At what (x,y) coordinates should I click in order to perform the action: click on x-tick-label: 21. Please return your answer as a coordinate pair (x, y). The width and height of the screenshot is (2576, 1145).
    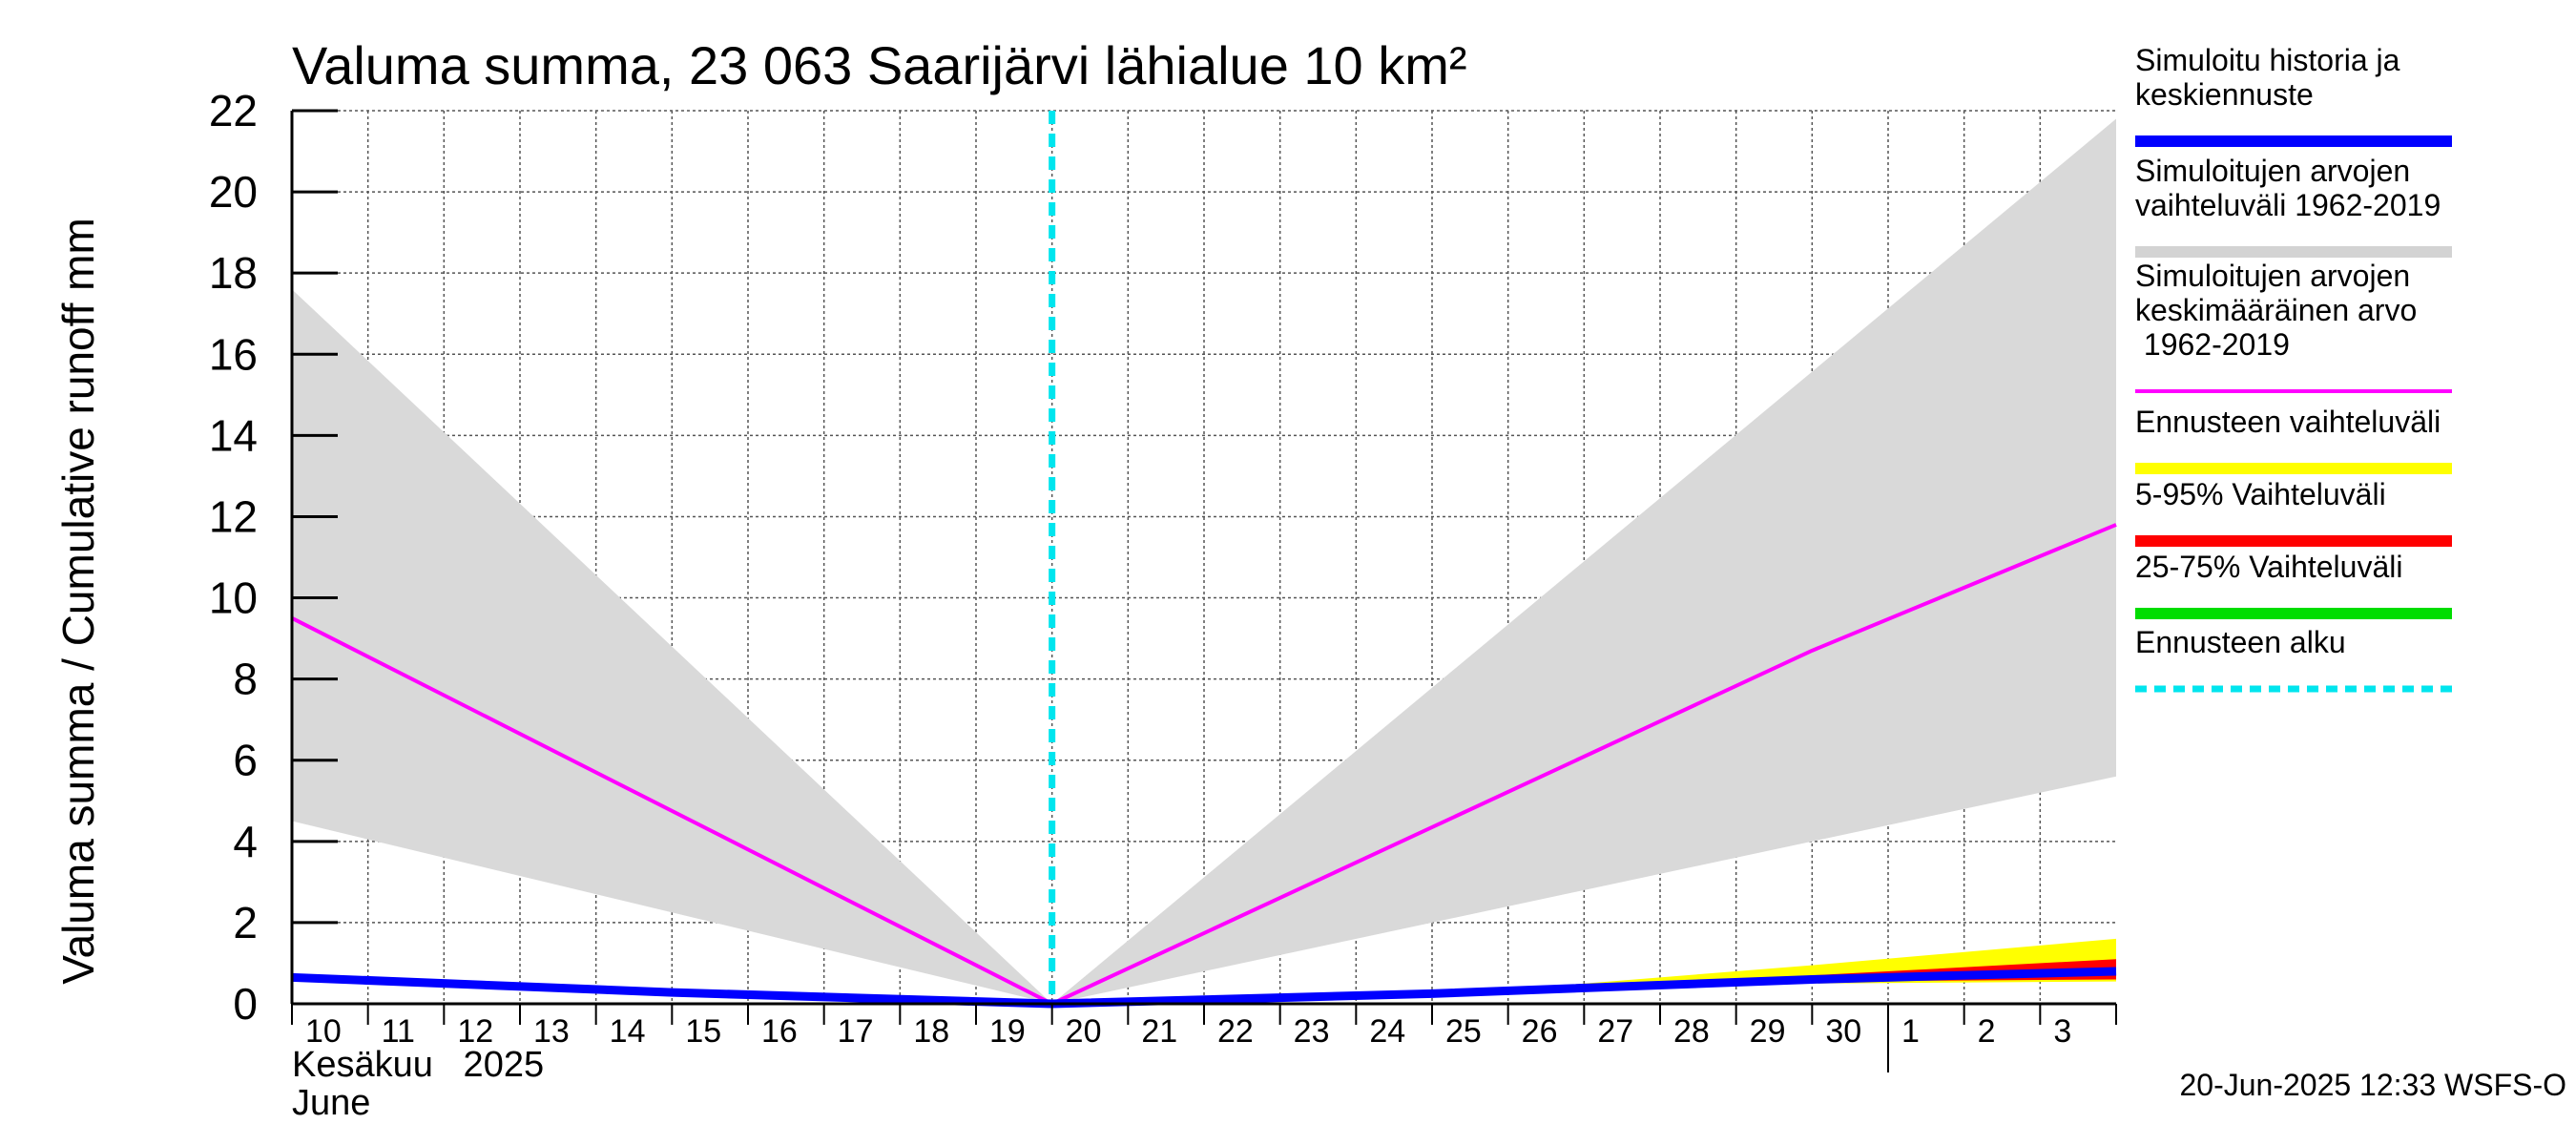
    Looking at the image, I should click on (1159, 1031).